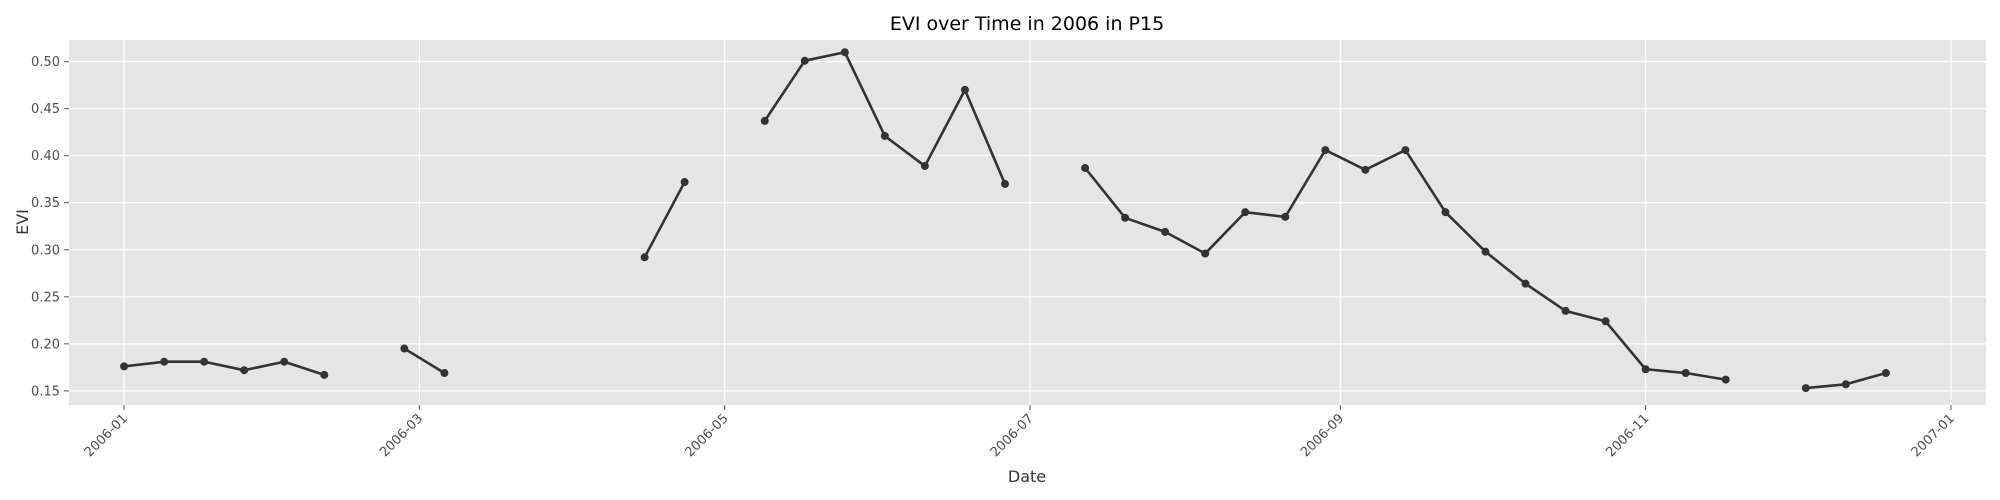 The image size is (2000, 500). What do you see at coordinates (45, 62) in the screenshot?
I see `y-tick-label: 0.50` at bounding box center [45, 62].